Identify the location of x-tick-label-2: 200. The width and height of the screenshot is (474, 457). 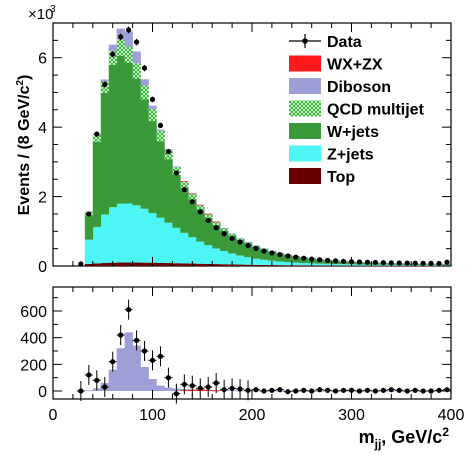
(252, 415).